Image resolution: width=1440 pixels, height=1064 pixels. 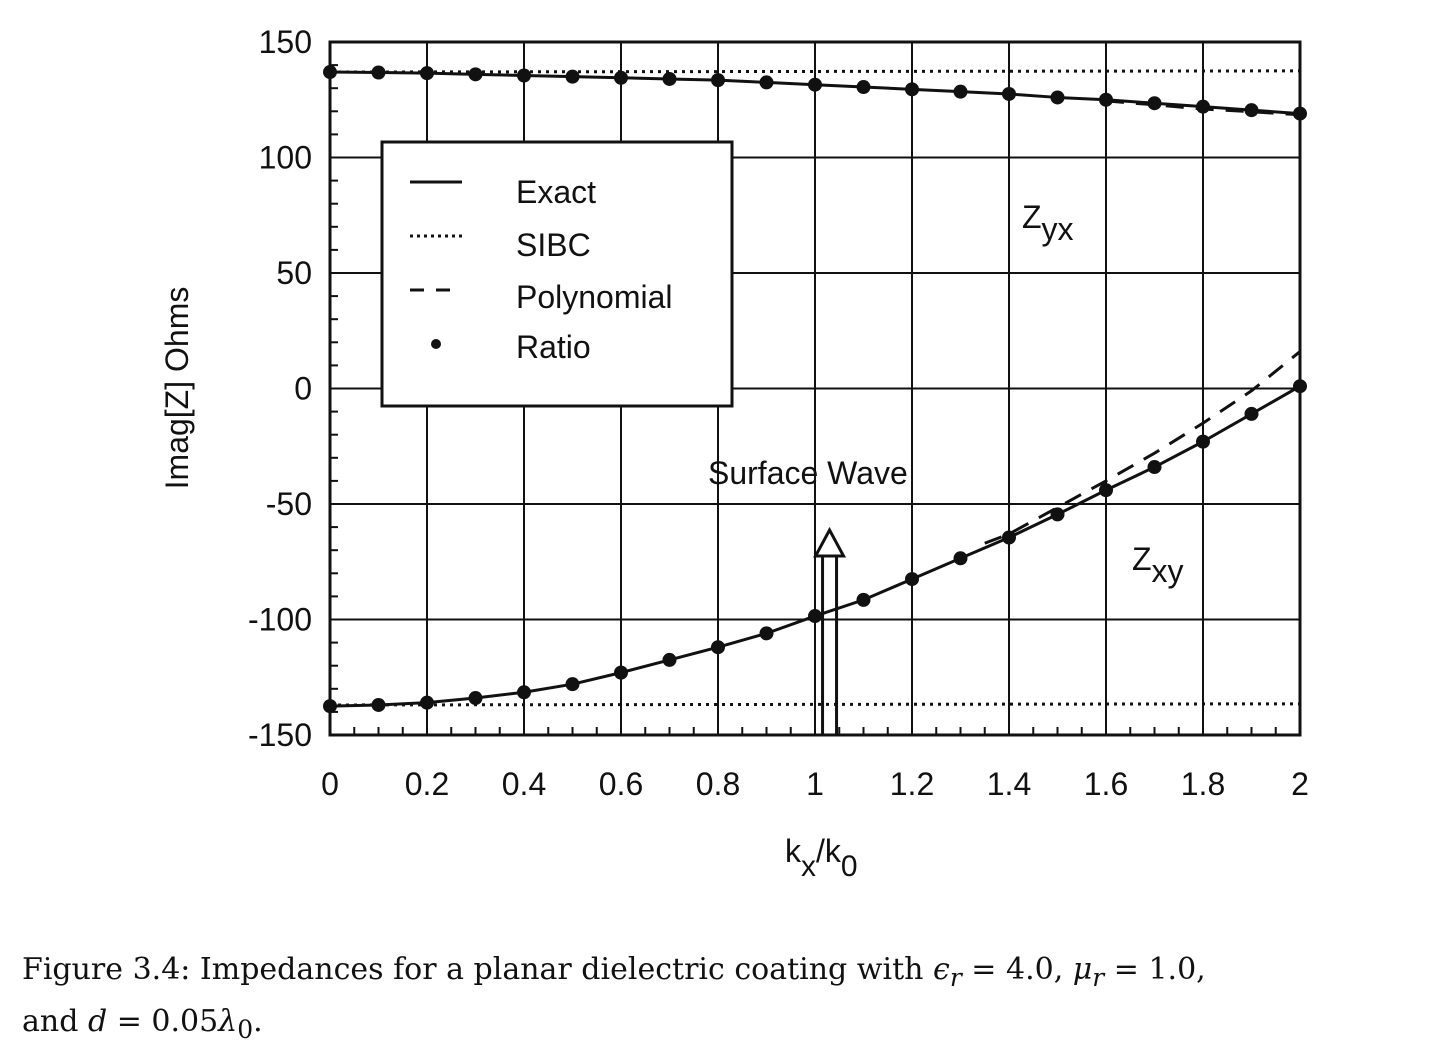 I want to click on x-tick-label: 0.4, so click(x=524, y=784).